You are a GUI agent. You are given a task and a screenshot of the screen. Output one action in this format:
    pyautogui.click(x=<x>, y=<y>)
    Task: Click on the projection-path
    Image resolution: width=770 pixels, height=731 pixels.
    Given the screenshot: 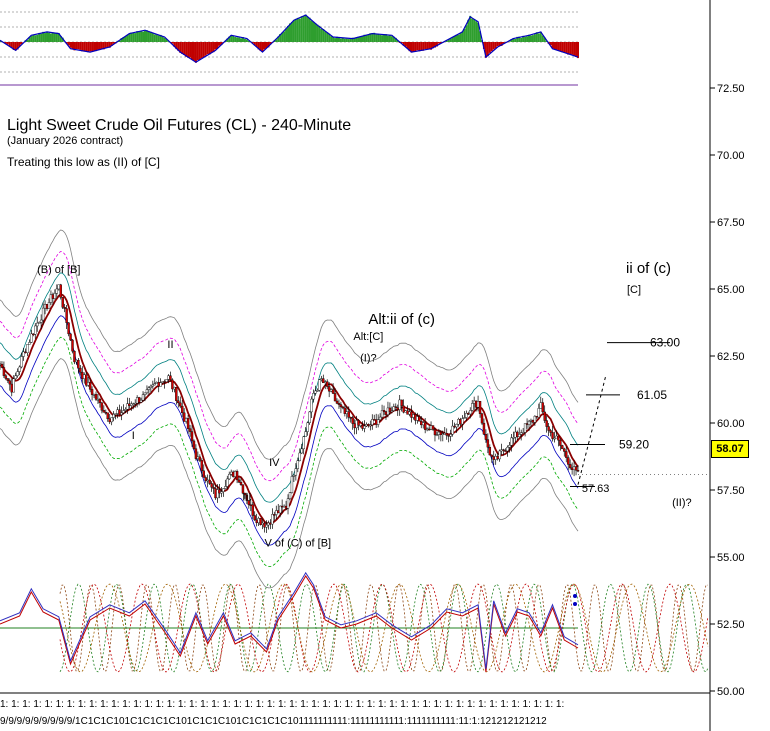 What is the action you would take?
    pyautogui.click(x=592, y=429)
    